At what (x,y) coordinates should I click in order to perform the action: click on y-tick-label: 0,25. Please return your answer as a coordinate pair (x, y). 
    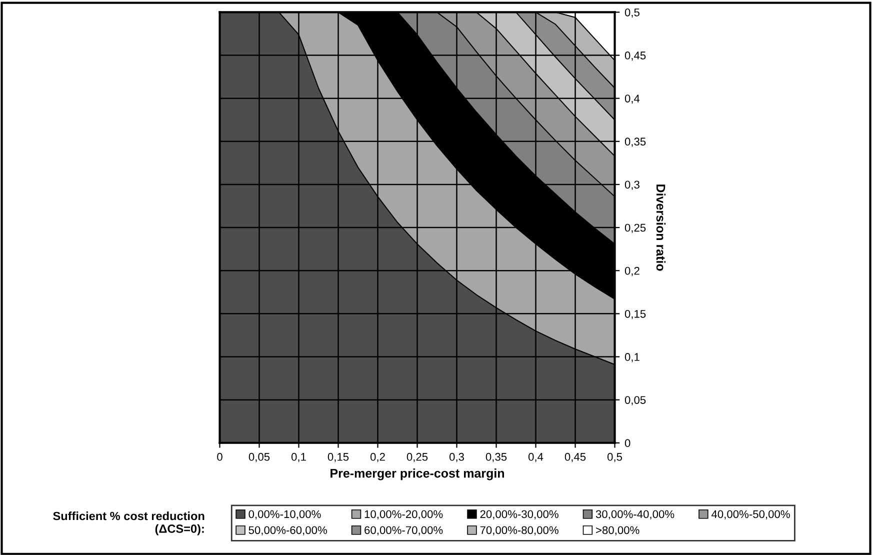
    Looking at the image, I should click on (635, 228).